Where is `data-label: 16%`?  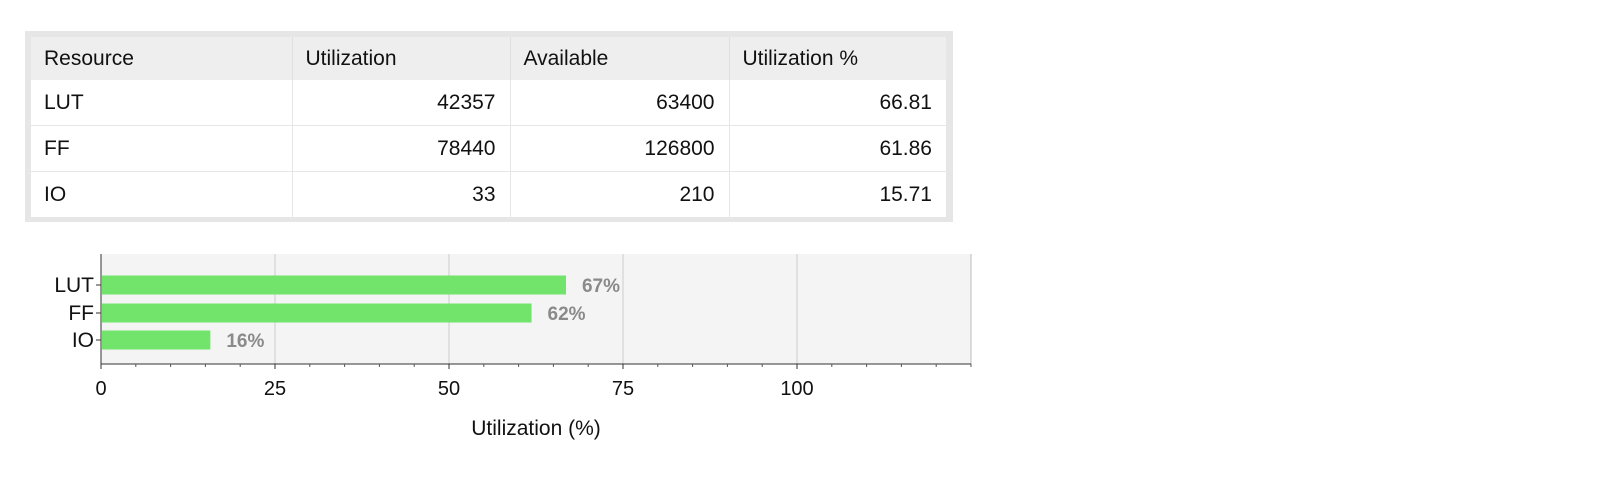 data-label: 16% is located at coordinates (245, 341).